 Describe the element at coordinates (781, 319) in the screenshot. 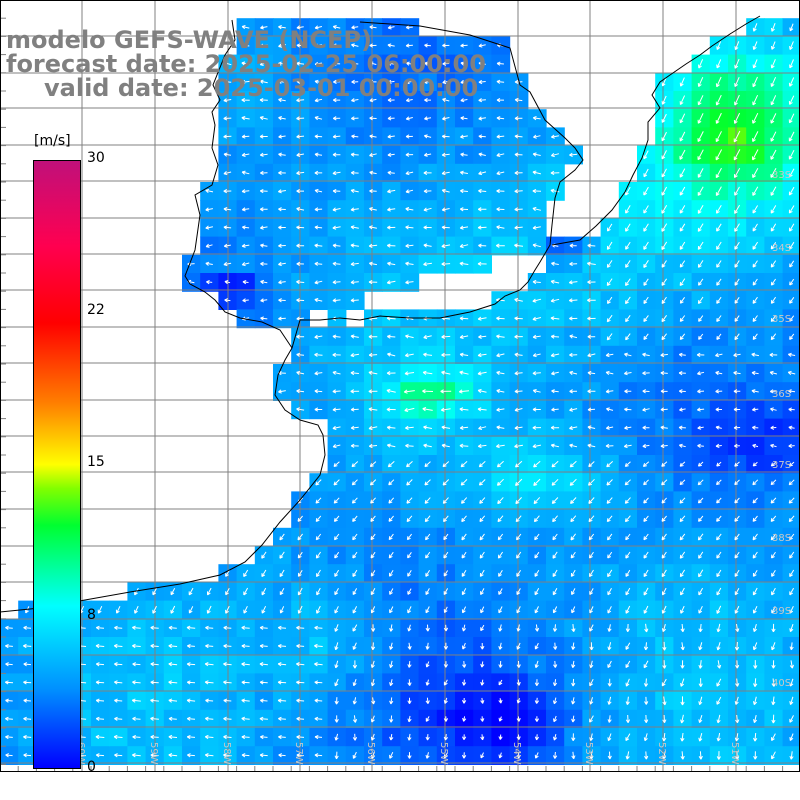

I see `lat-label: 35S` at that location.